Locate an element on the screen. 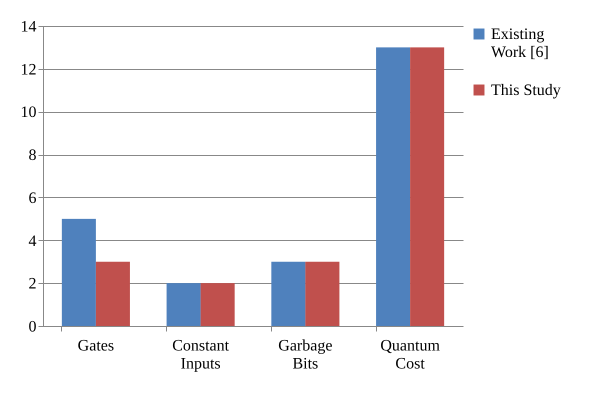 This screenshot has width=615, height=411. x-tick-label: Garbage Bits is located at coordinates (305, 355).